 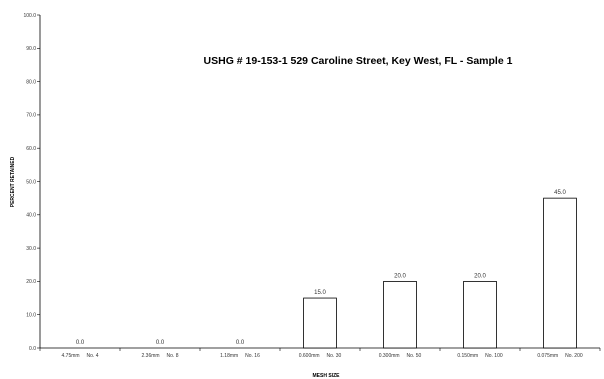 I want to click on x-tick-label: 0.300mm No. 50, so click(x=400, y=356).